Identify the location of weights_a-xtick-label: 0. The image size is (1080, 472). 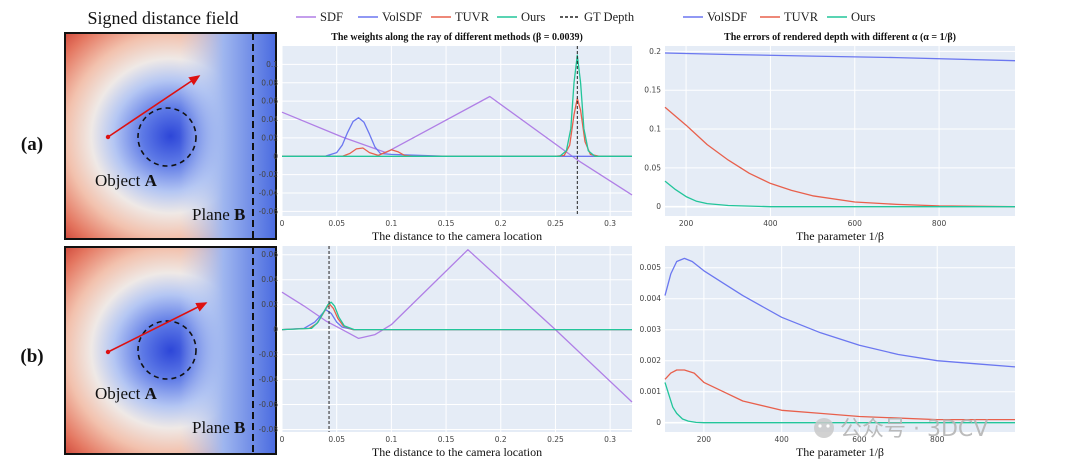
(282, 223).